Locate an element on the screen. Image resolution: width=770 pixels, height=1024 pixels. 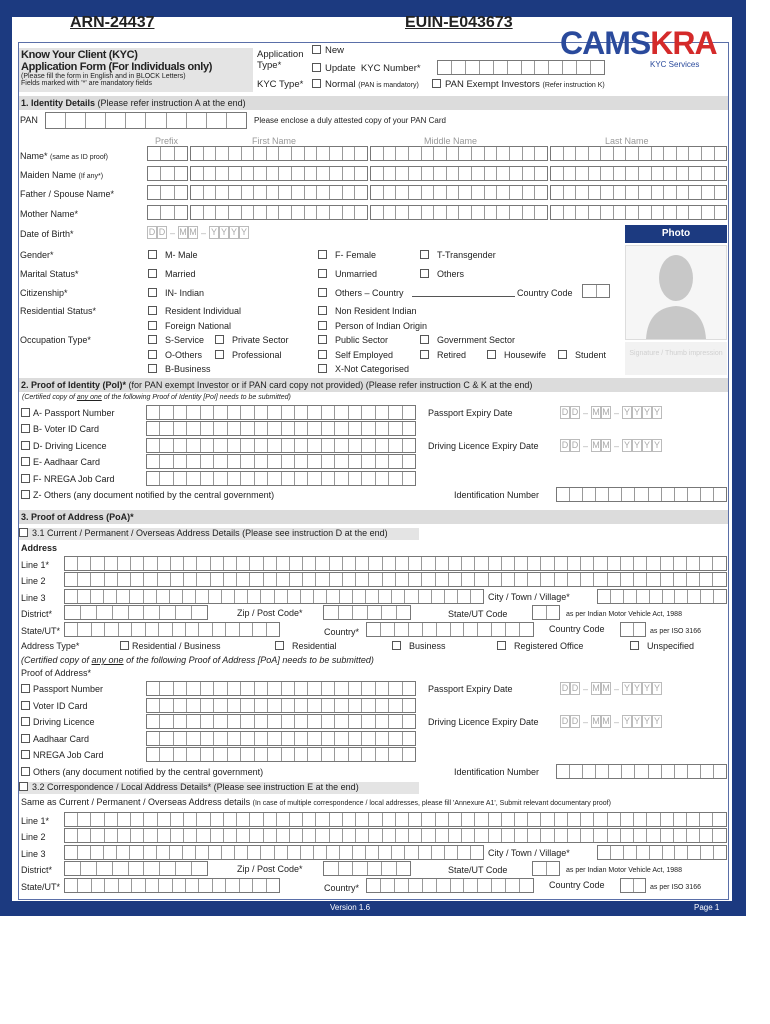
father-name-prefix-input is located at coordinates (167, 192).